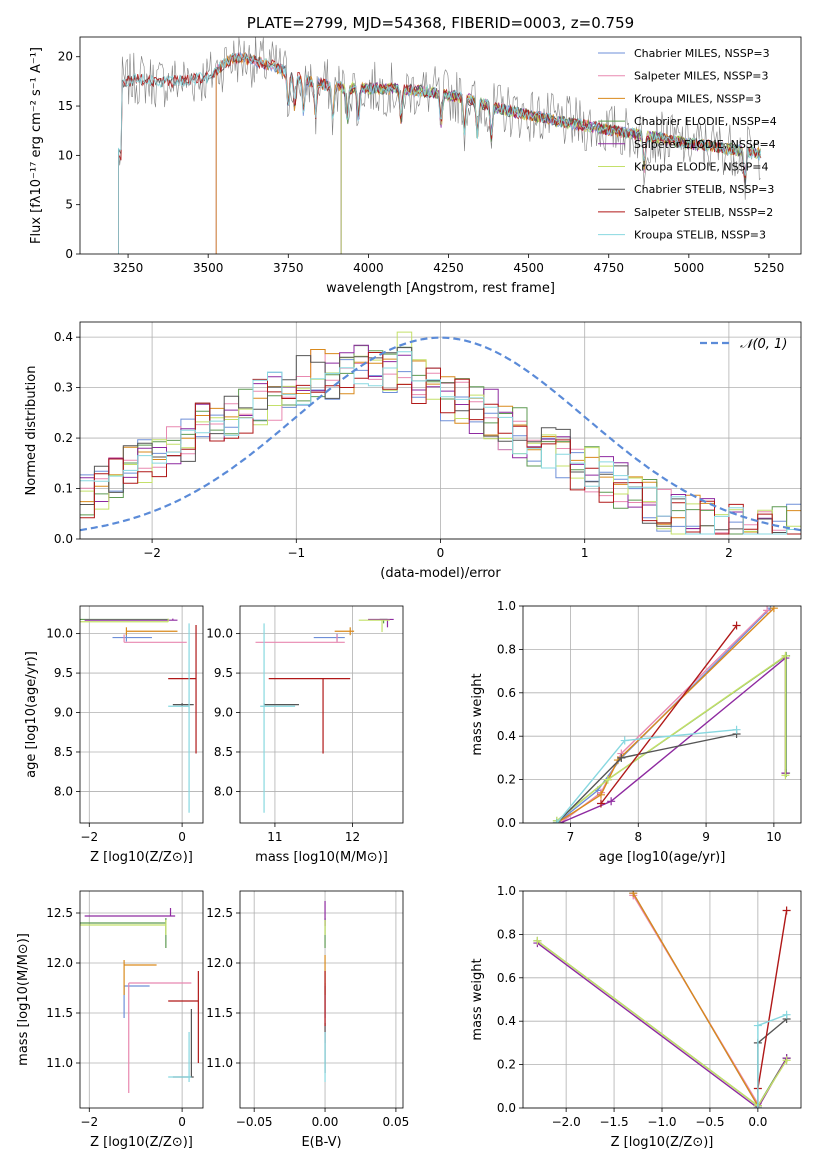 The image size is (819, 1170). Describe the element at coordinates (321, 857) in the screenshot. I see `x-axis-label: mass [log10(M/M⊙)]` at that location.